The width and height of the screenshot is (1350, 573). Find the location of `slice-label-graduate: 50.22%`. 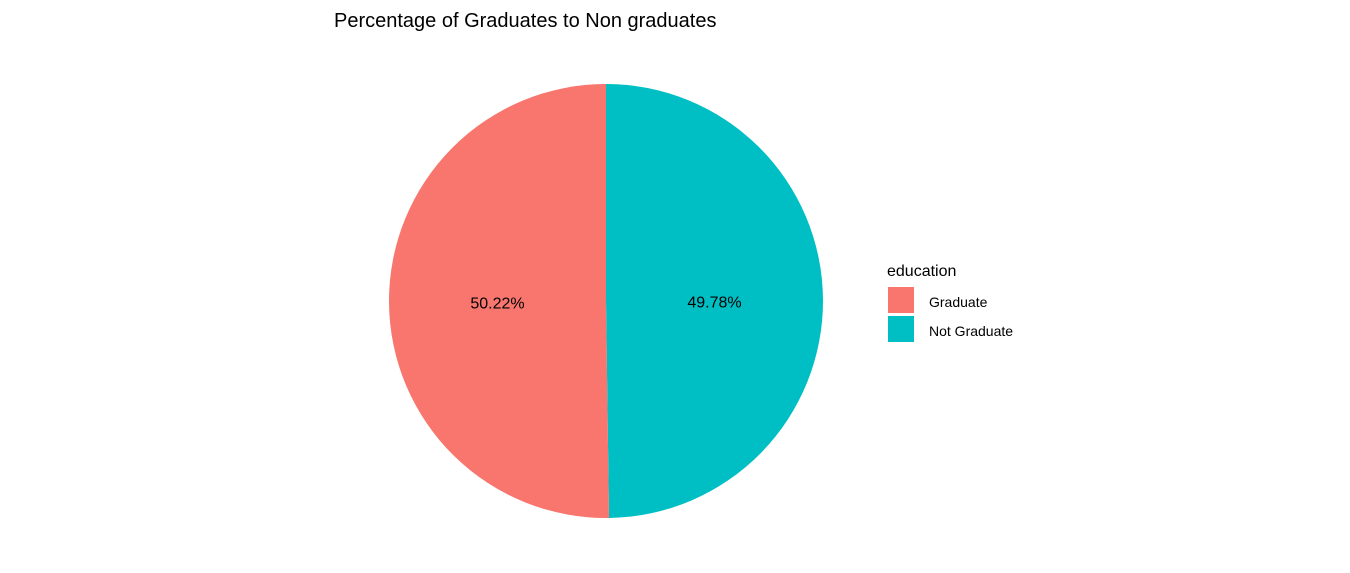

slice-label-graduate: 50.22% is located at coordinates (497, 304).